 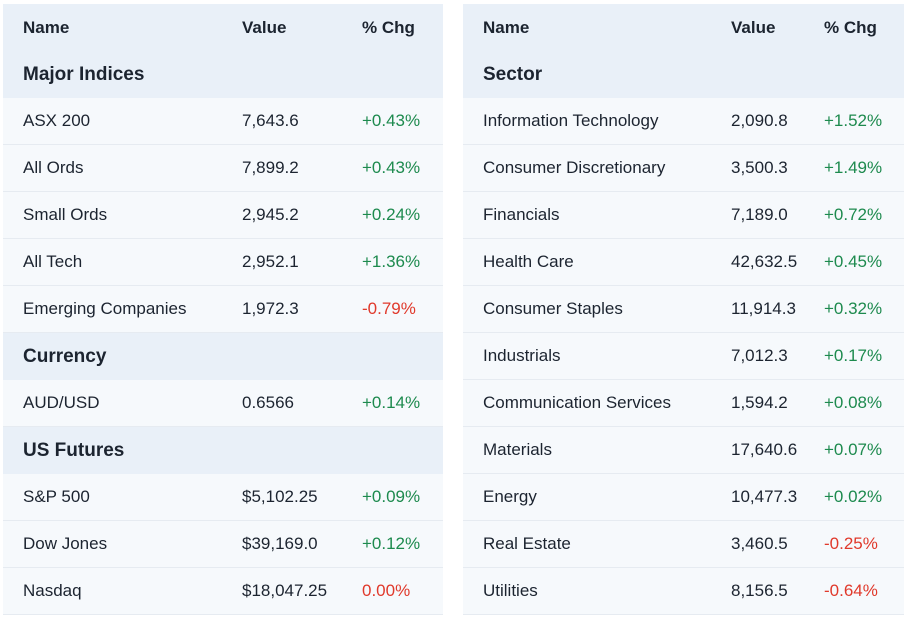 What do you see at coordinates (528, 261) in the screenshot?
I see `row-name: Health Care` at bounding box center [528, 261].